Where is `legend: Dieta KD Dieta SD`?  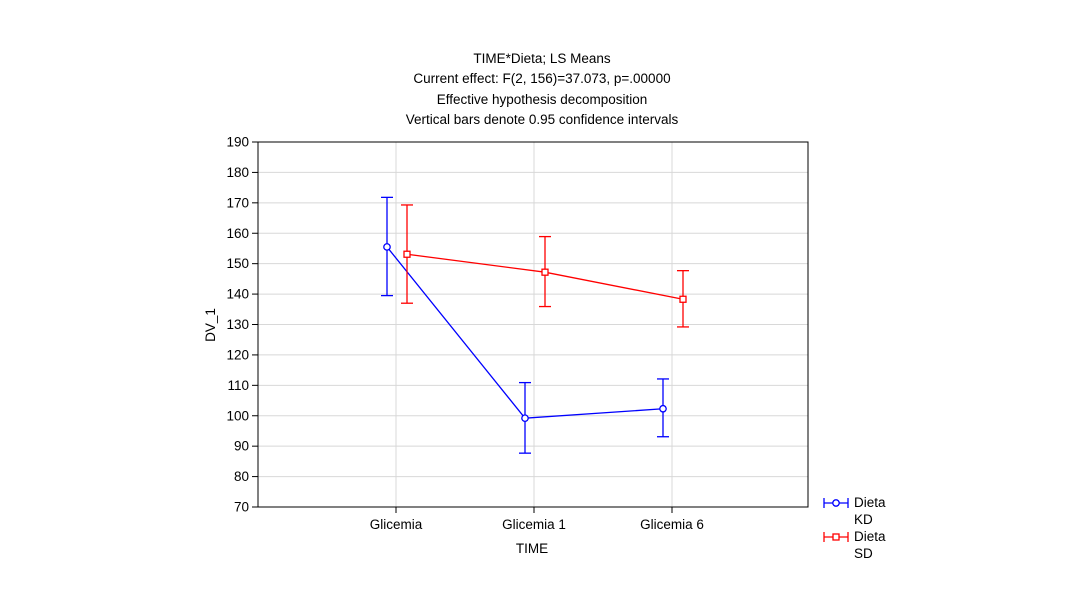 legend: Dieta KD Dieta SD is located at coordinates (854, 528).